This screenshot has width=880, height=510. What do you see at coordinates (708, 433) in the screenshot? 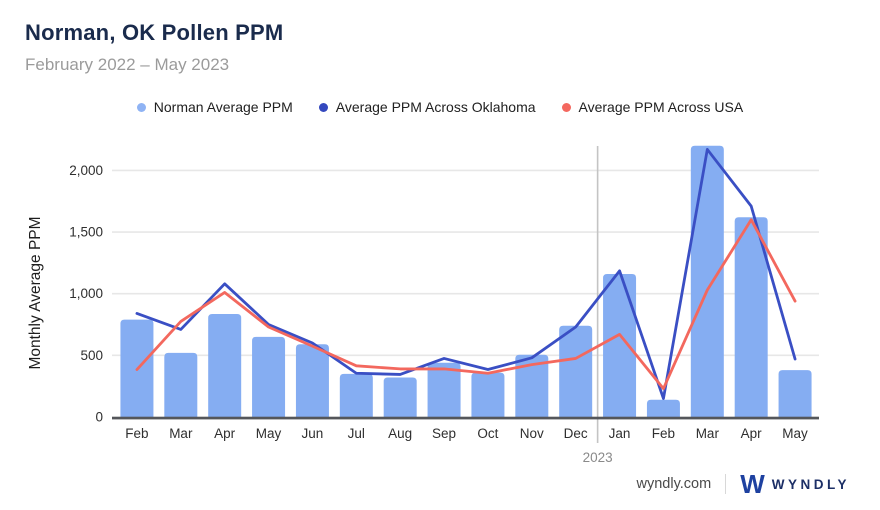
I see `x-tick-mar-13: Mar` at bounding box center [708, 433].